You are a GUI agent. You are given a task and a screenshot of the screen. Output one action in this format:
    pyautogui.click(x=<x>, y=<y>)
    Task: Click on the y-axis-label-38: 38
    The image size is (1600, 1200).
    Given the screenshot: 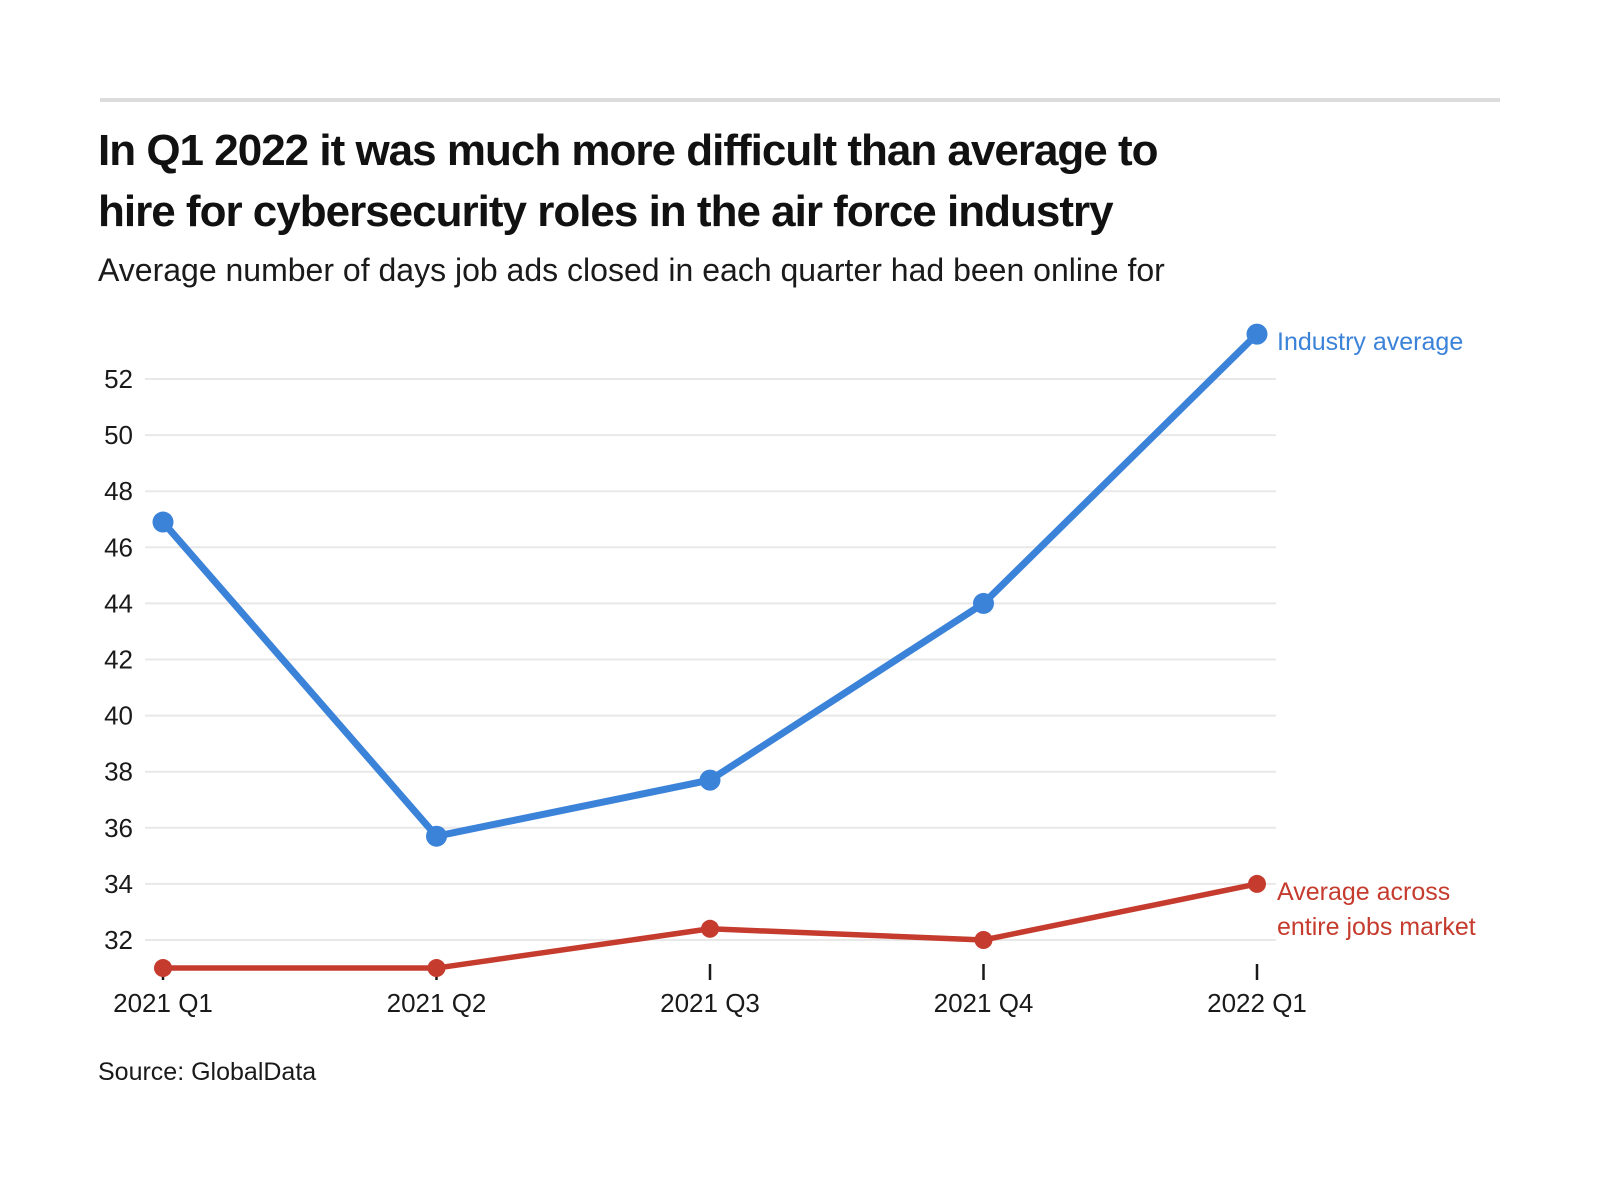 What is the action you would take?
    pyautogui.click(x=118, y=772)
    